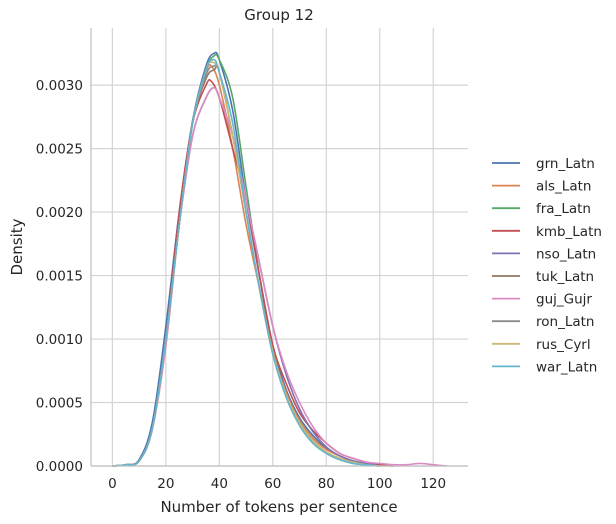  Describe the element at coordinates (59, 86) in the screenshot. I see `y-tick-label: 0.0030` at that location.